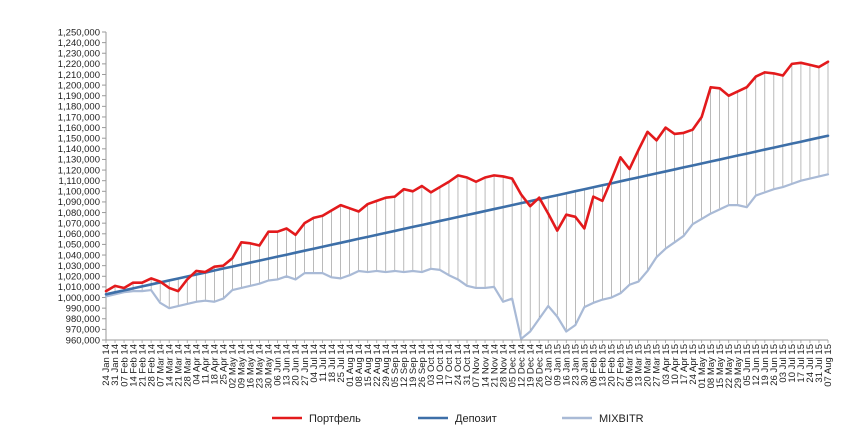  Describe the element at coordinates (621, 365) in the screenshot. I see `x-tick-label: 27 Feb 15` at that location.